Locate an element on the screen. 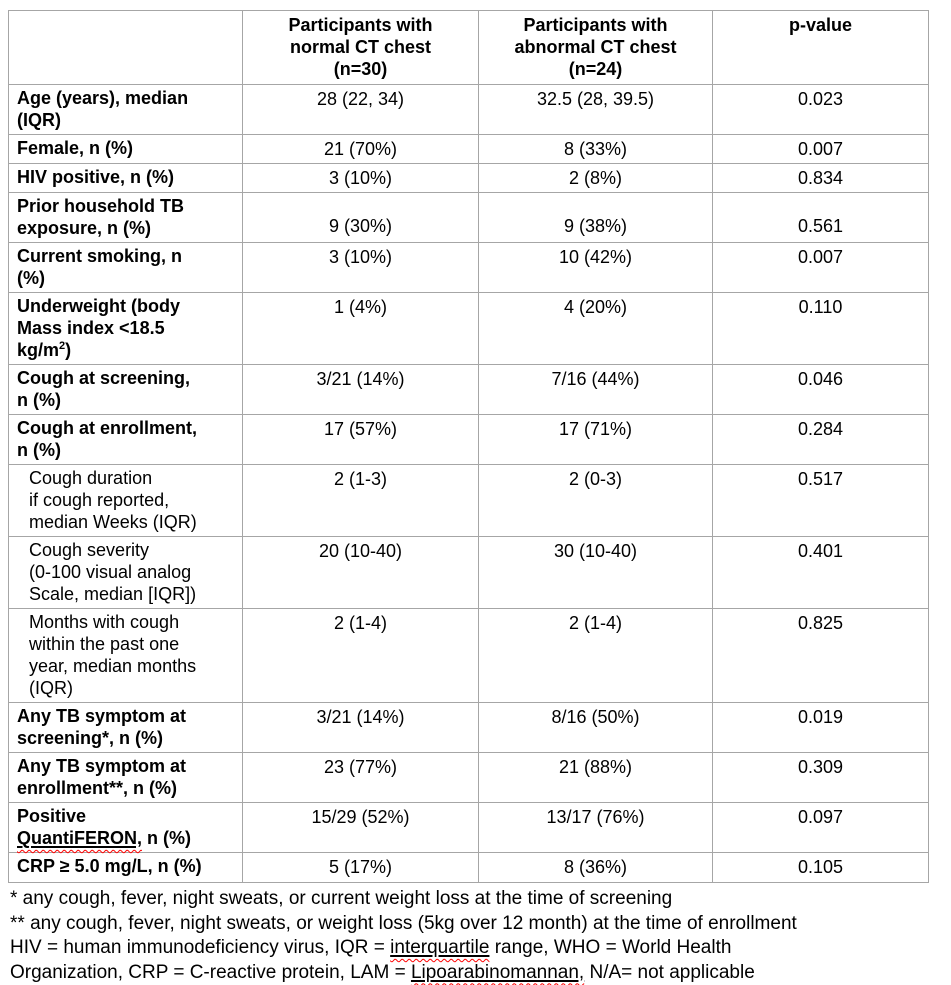 The image size is (951, 985). row-label-line: Cough at screening, is located at coordinates (127, 378).